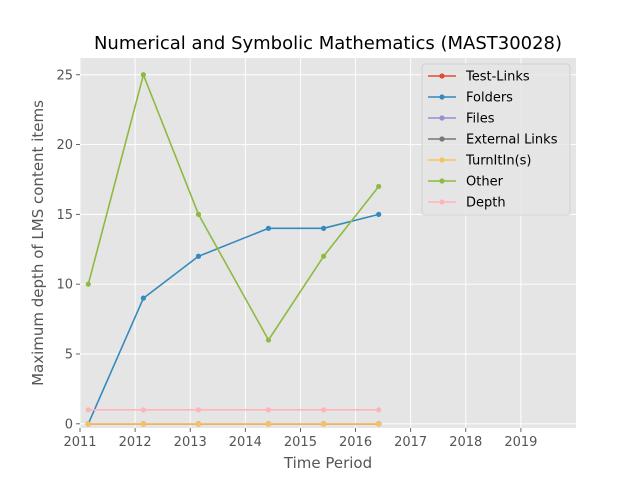  What do you see at coordinates (498, 161) in the screenshot?
I see `legend-label: TurnItIn(s)` at bounding box center [498, 161].